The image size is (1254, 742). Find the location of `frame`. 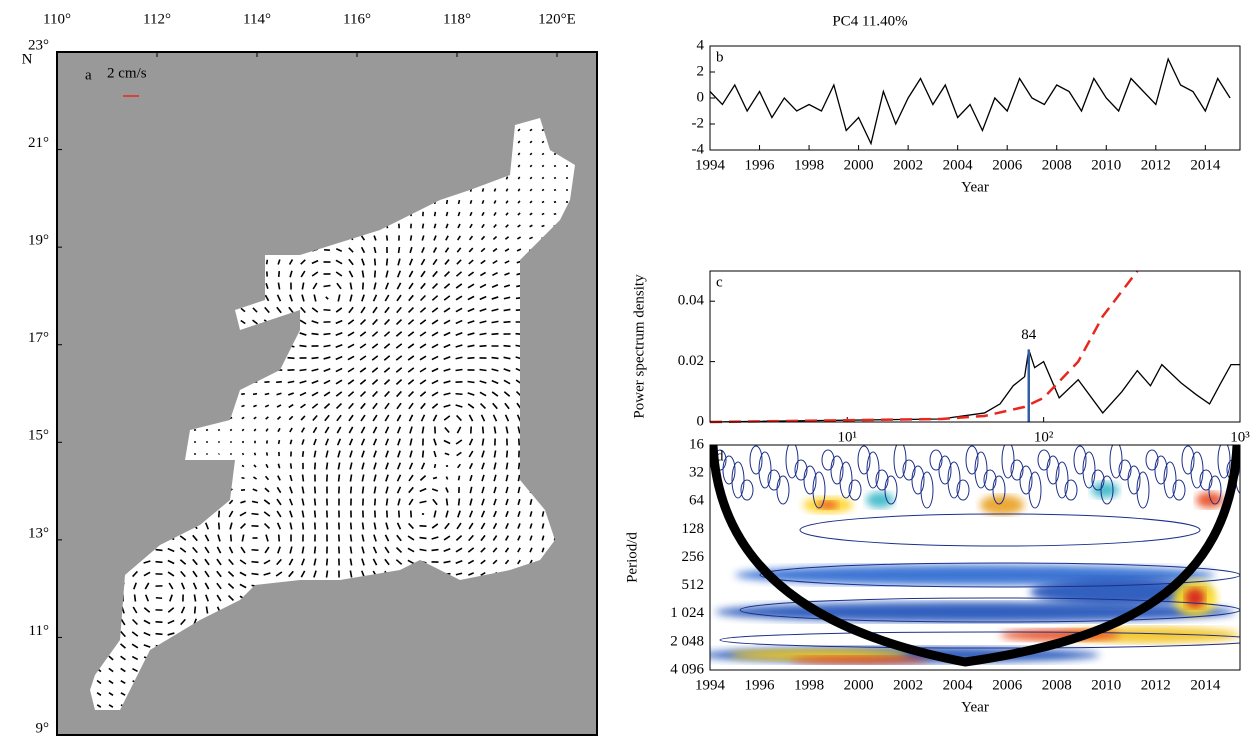

frame is located at coordinates (975, 346).